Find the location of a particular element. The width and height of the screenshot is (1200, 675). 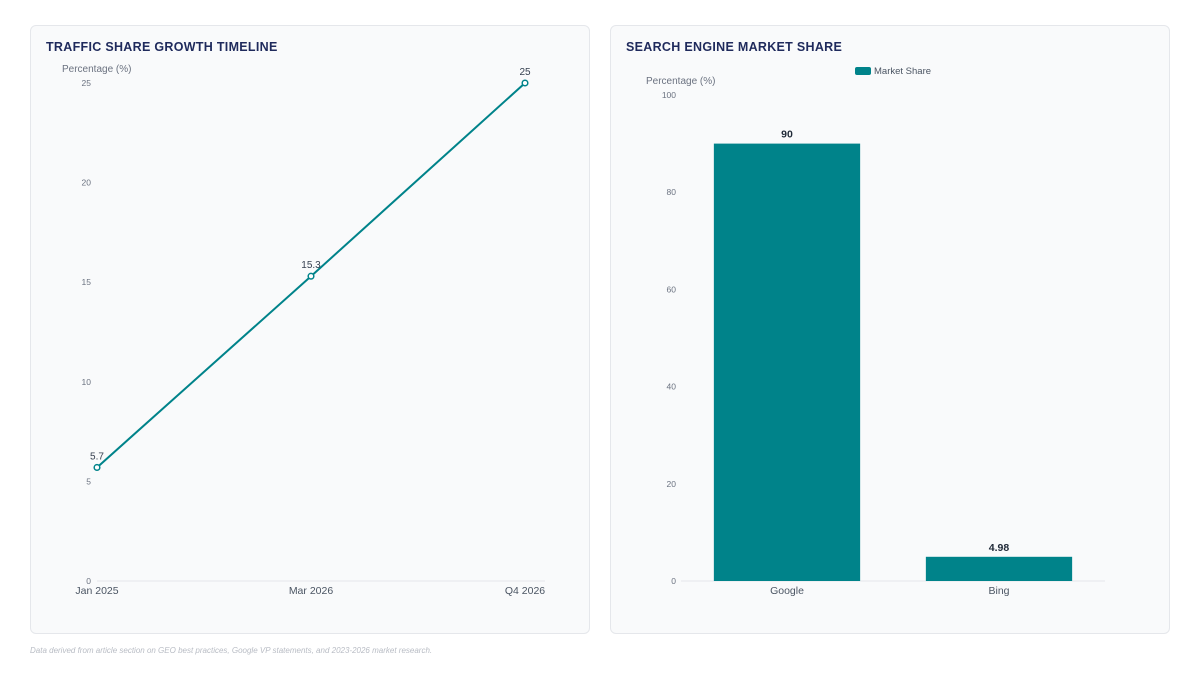

y-tick-label: 40 is located at coordinates (672, 387).